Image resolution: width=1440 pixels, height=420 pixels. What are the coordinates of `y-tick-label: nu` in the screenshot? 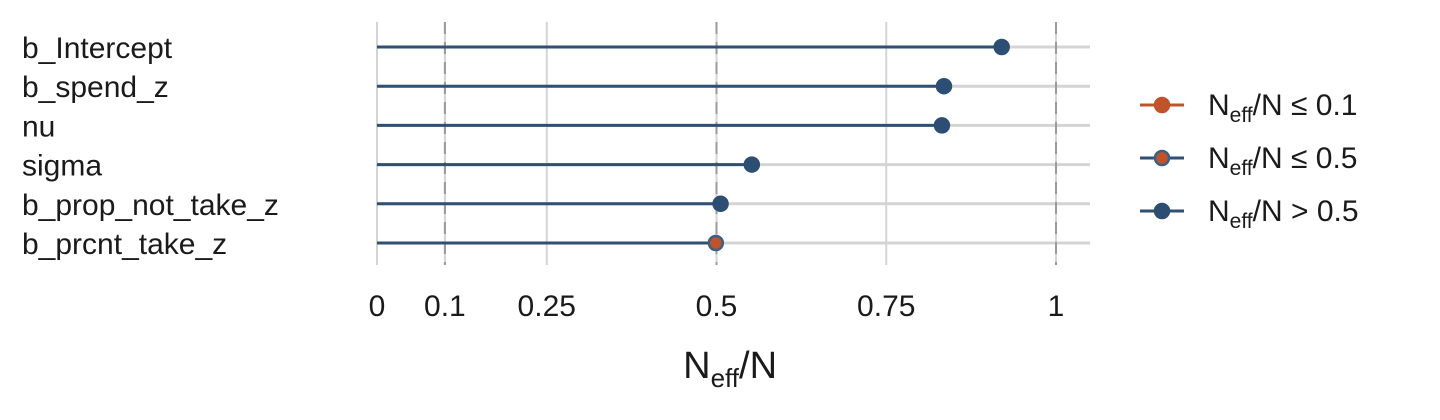 It's located at (38, 126).